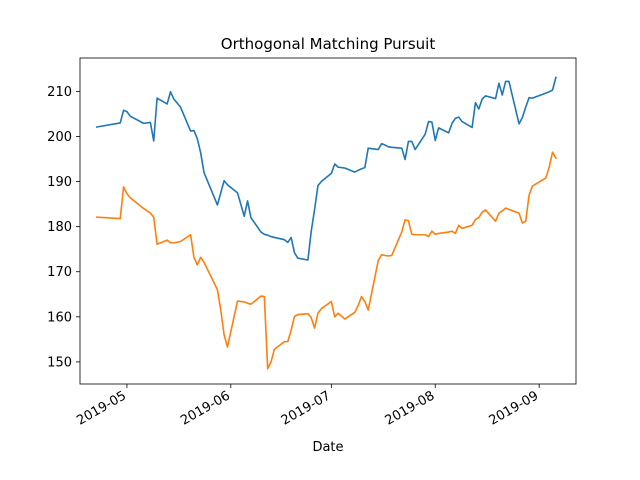  Describe the element at coordinates (59, 182) in the screenshot. I see `y-tick-label: 190` at that location.